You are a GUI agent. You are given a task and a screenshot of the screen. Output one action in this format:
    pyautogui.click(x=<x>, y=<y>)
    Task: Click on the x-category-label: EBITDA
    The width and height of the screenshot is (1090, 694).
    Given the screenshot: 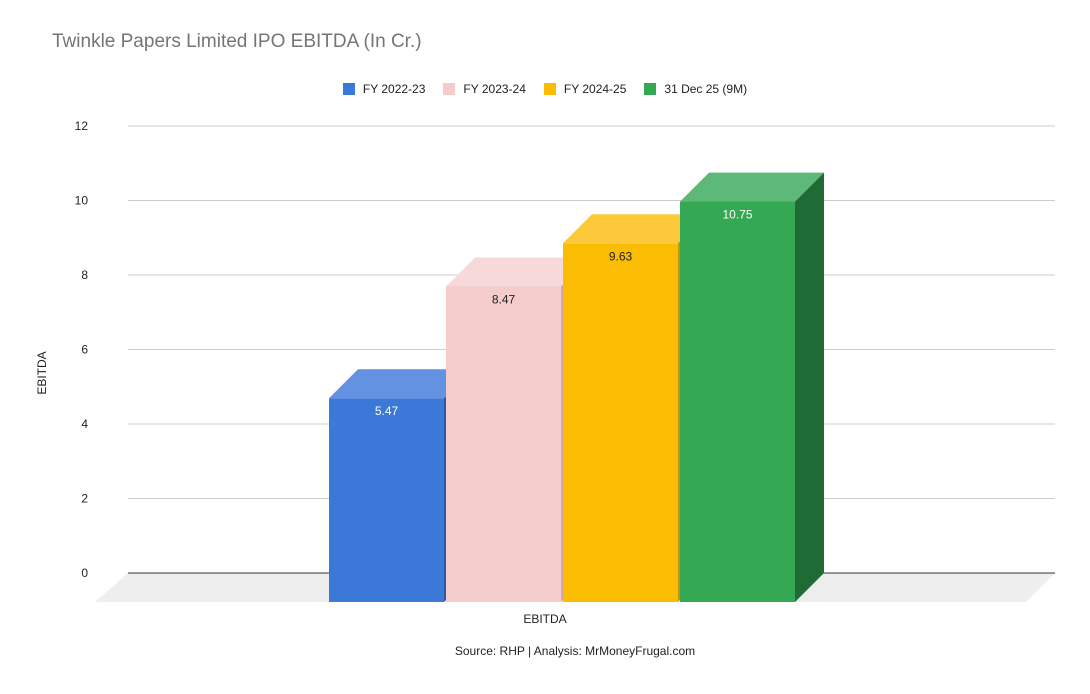 What is the action you would take?
    pyautogui.click(x=545, y=619)
    